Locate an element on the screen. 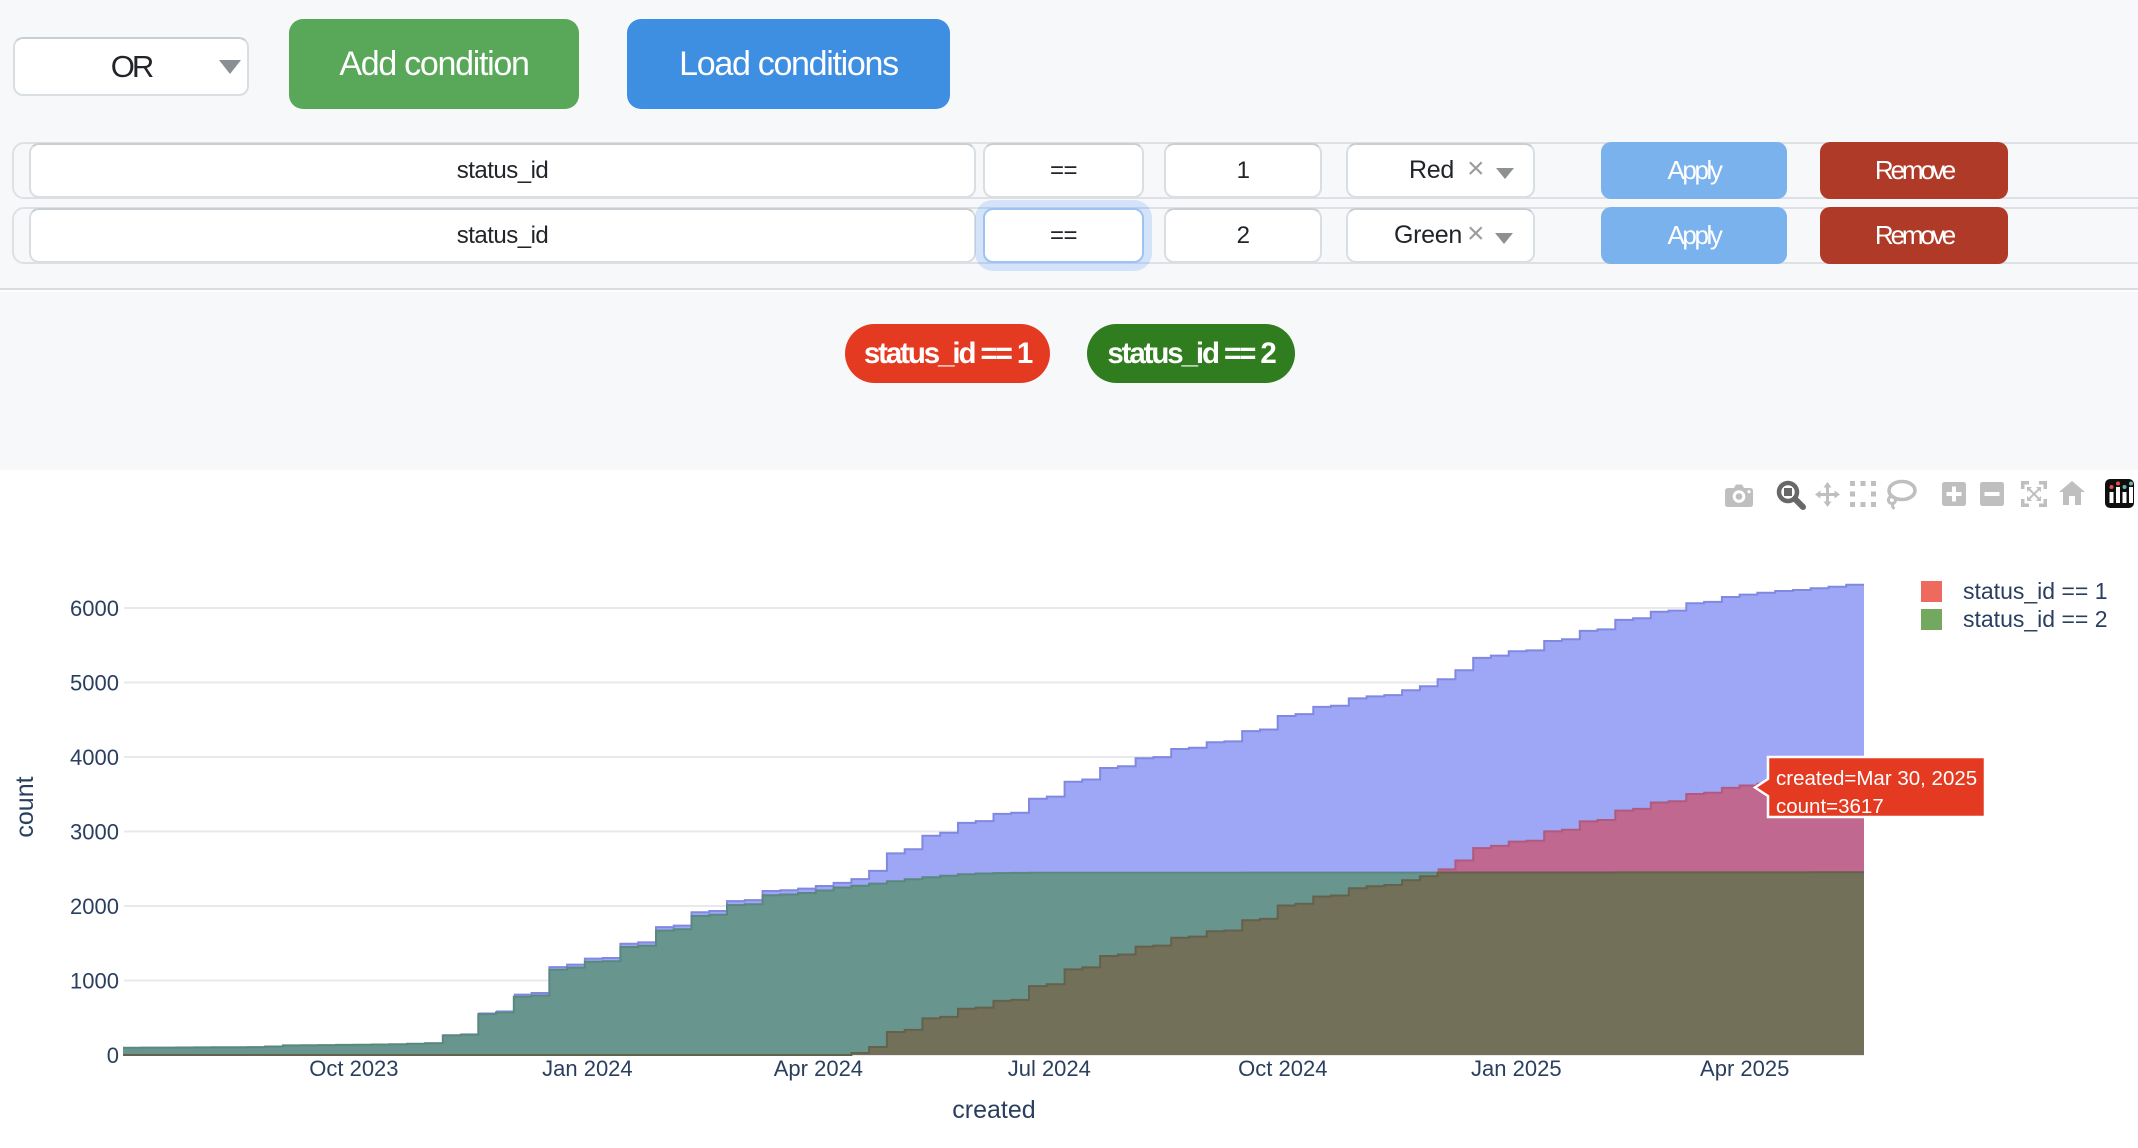 This screenshot has height=1148, width=2138. svg-text: 2000 is located at coordinates (94, 906).